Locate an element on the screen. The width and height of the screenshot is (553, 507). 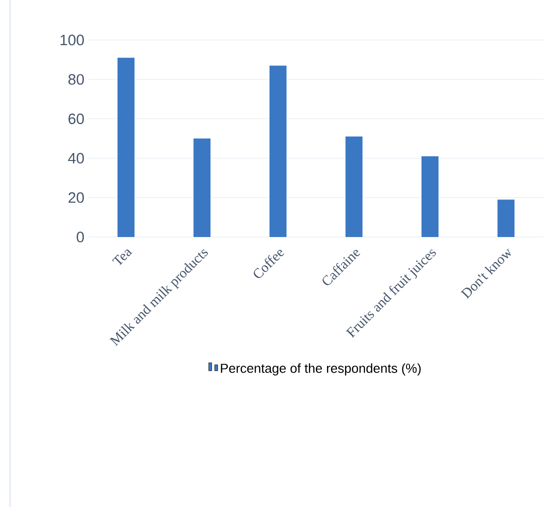
y-tick-label: 80 is located at coordinates (76, 79).